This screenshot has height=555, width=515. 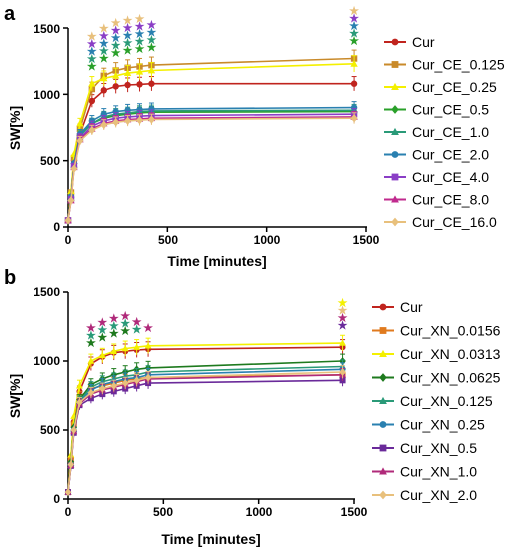 What do you see at coordinates (223, 39) in the screenshot?
I see `significance-marks: ★★★★★★★★★★★★★★★★★★★★★★★★★★★★★★★★★★` at bounding box center [223, 39].